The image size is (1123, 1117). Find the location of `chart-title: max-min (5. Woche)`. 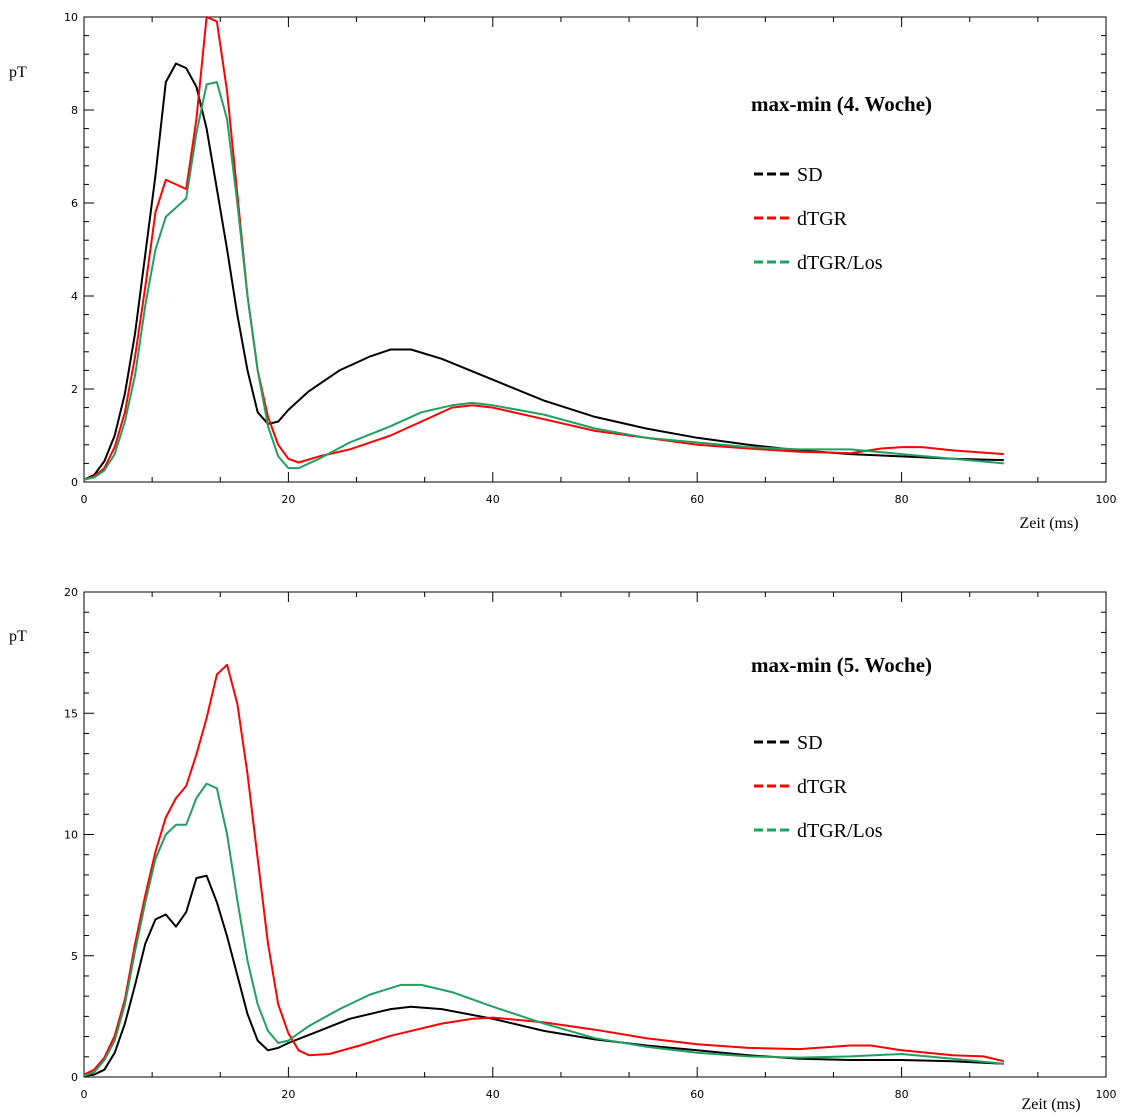

chart-title: max-min (5. Woche) is located at coordinates (841, 665).